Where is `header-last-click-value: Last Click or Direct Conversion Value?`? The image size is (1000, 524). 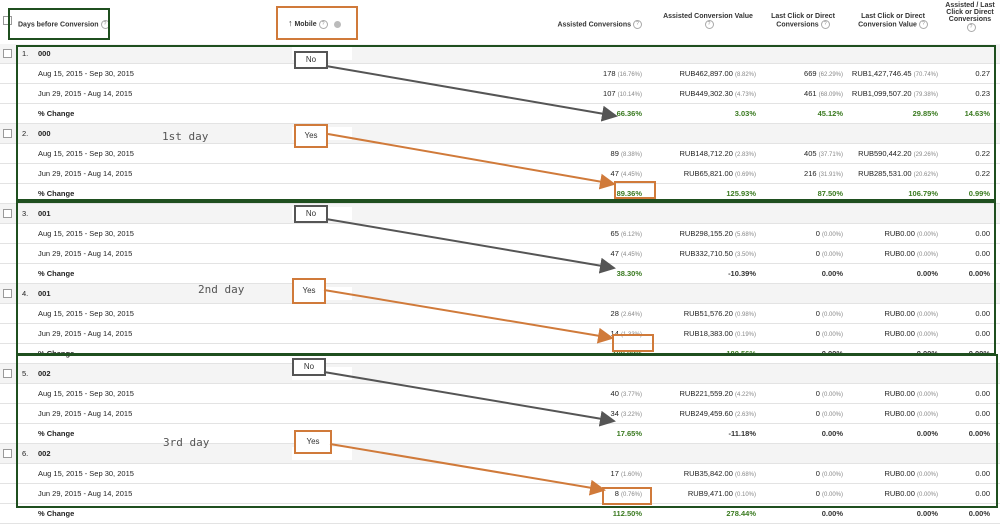 header-last-click-value: Last Click or Direct Conversion Value? is located at coordinates (893, 21).